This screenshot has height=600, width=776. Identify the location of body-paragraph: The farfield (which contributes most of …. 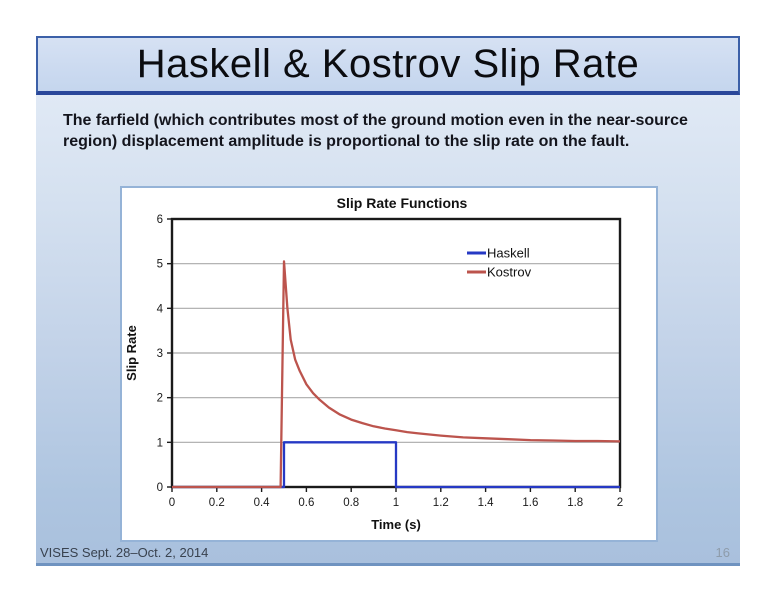
(375, 131).